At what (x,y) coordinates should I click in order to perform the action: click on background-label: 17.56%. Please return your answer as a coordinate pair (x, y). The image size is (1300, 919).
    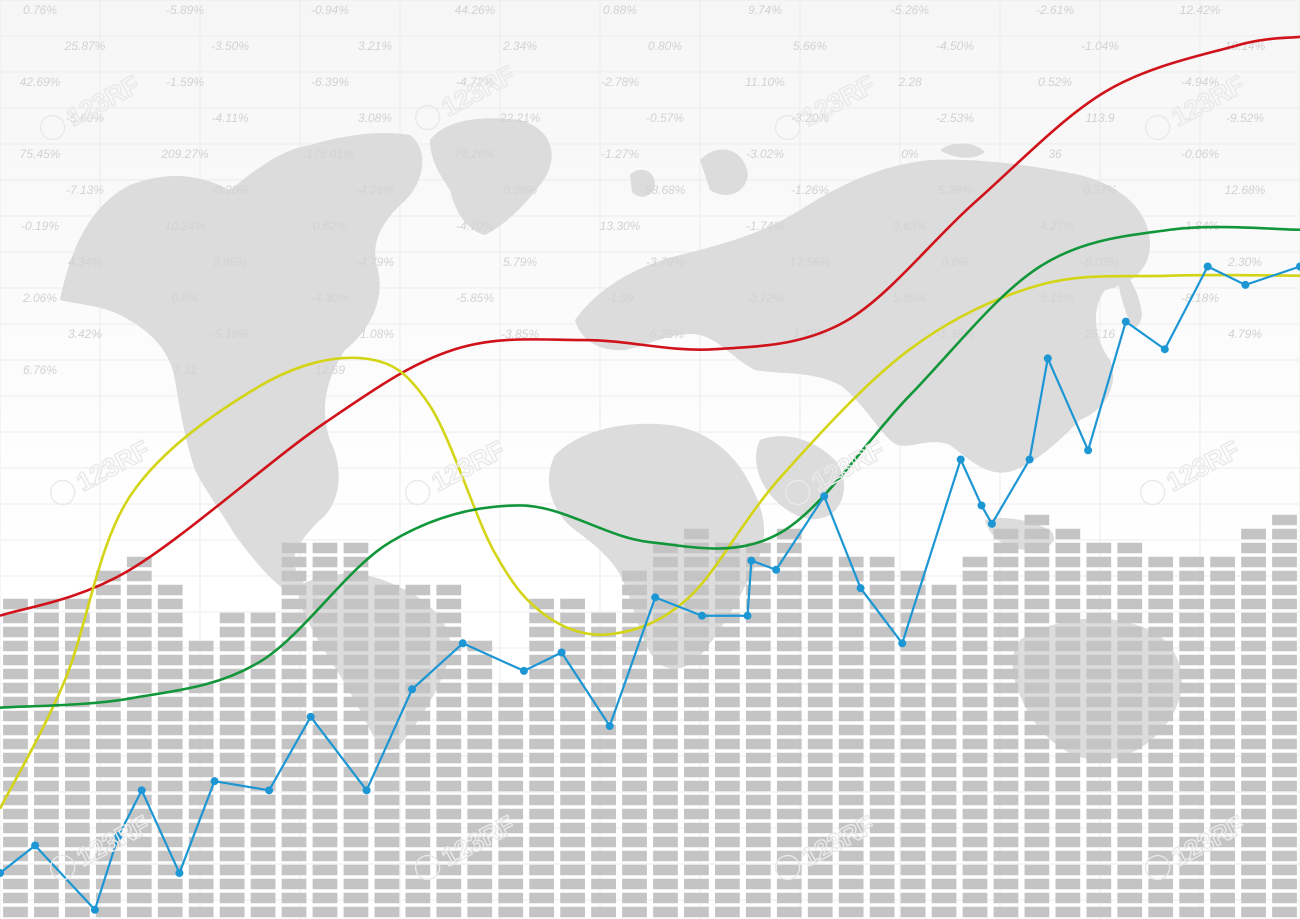
    Looking at the image, I should click on (810, 262).